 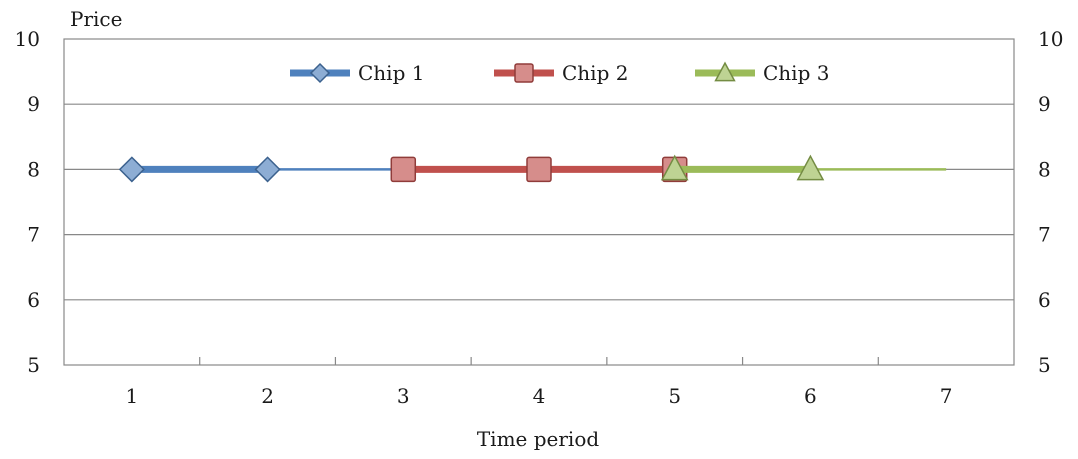 What do you see at coordinates (796, 73) in the screenshot?
I see `legend-label: Chip 3` at bounding box center [796, 73].